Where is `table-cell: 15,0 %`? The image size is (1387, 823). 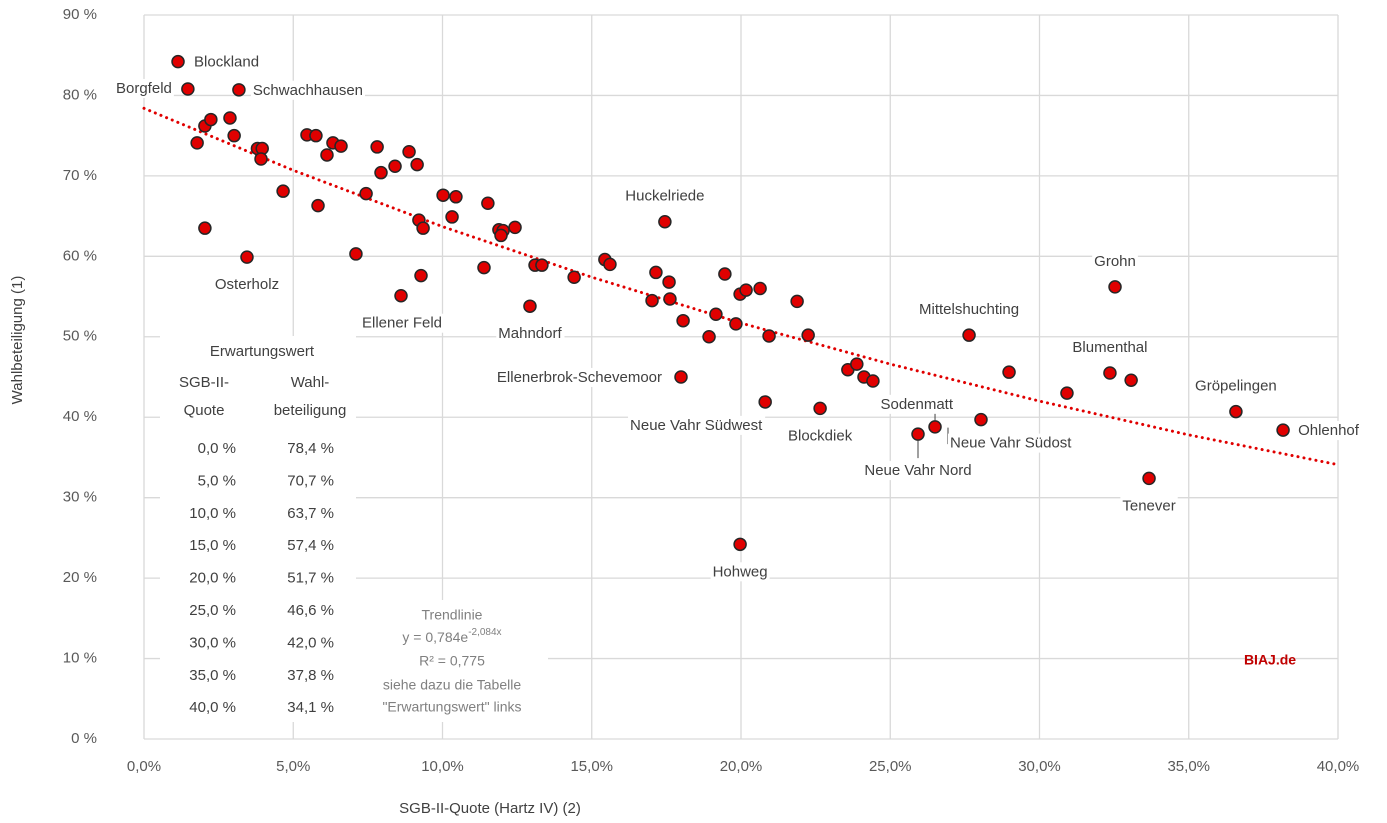 table-cell: 15,0 % is located at coordinates (212, 545).